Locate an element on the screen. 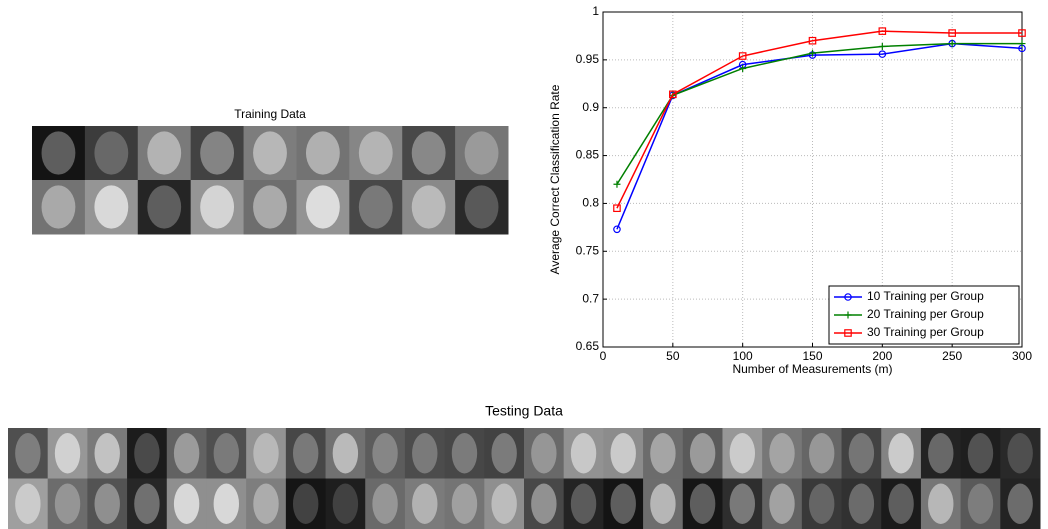 Image resolution: width=1048 pixels, height=529 pixels. y-tick-label: 0.9 is located at coordinates (590, 107).